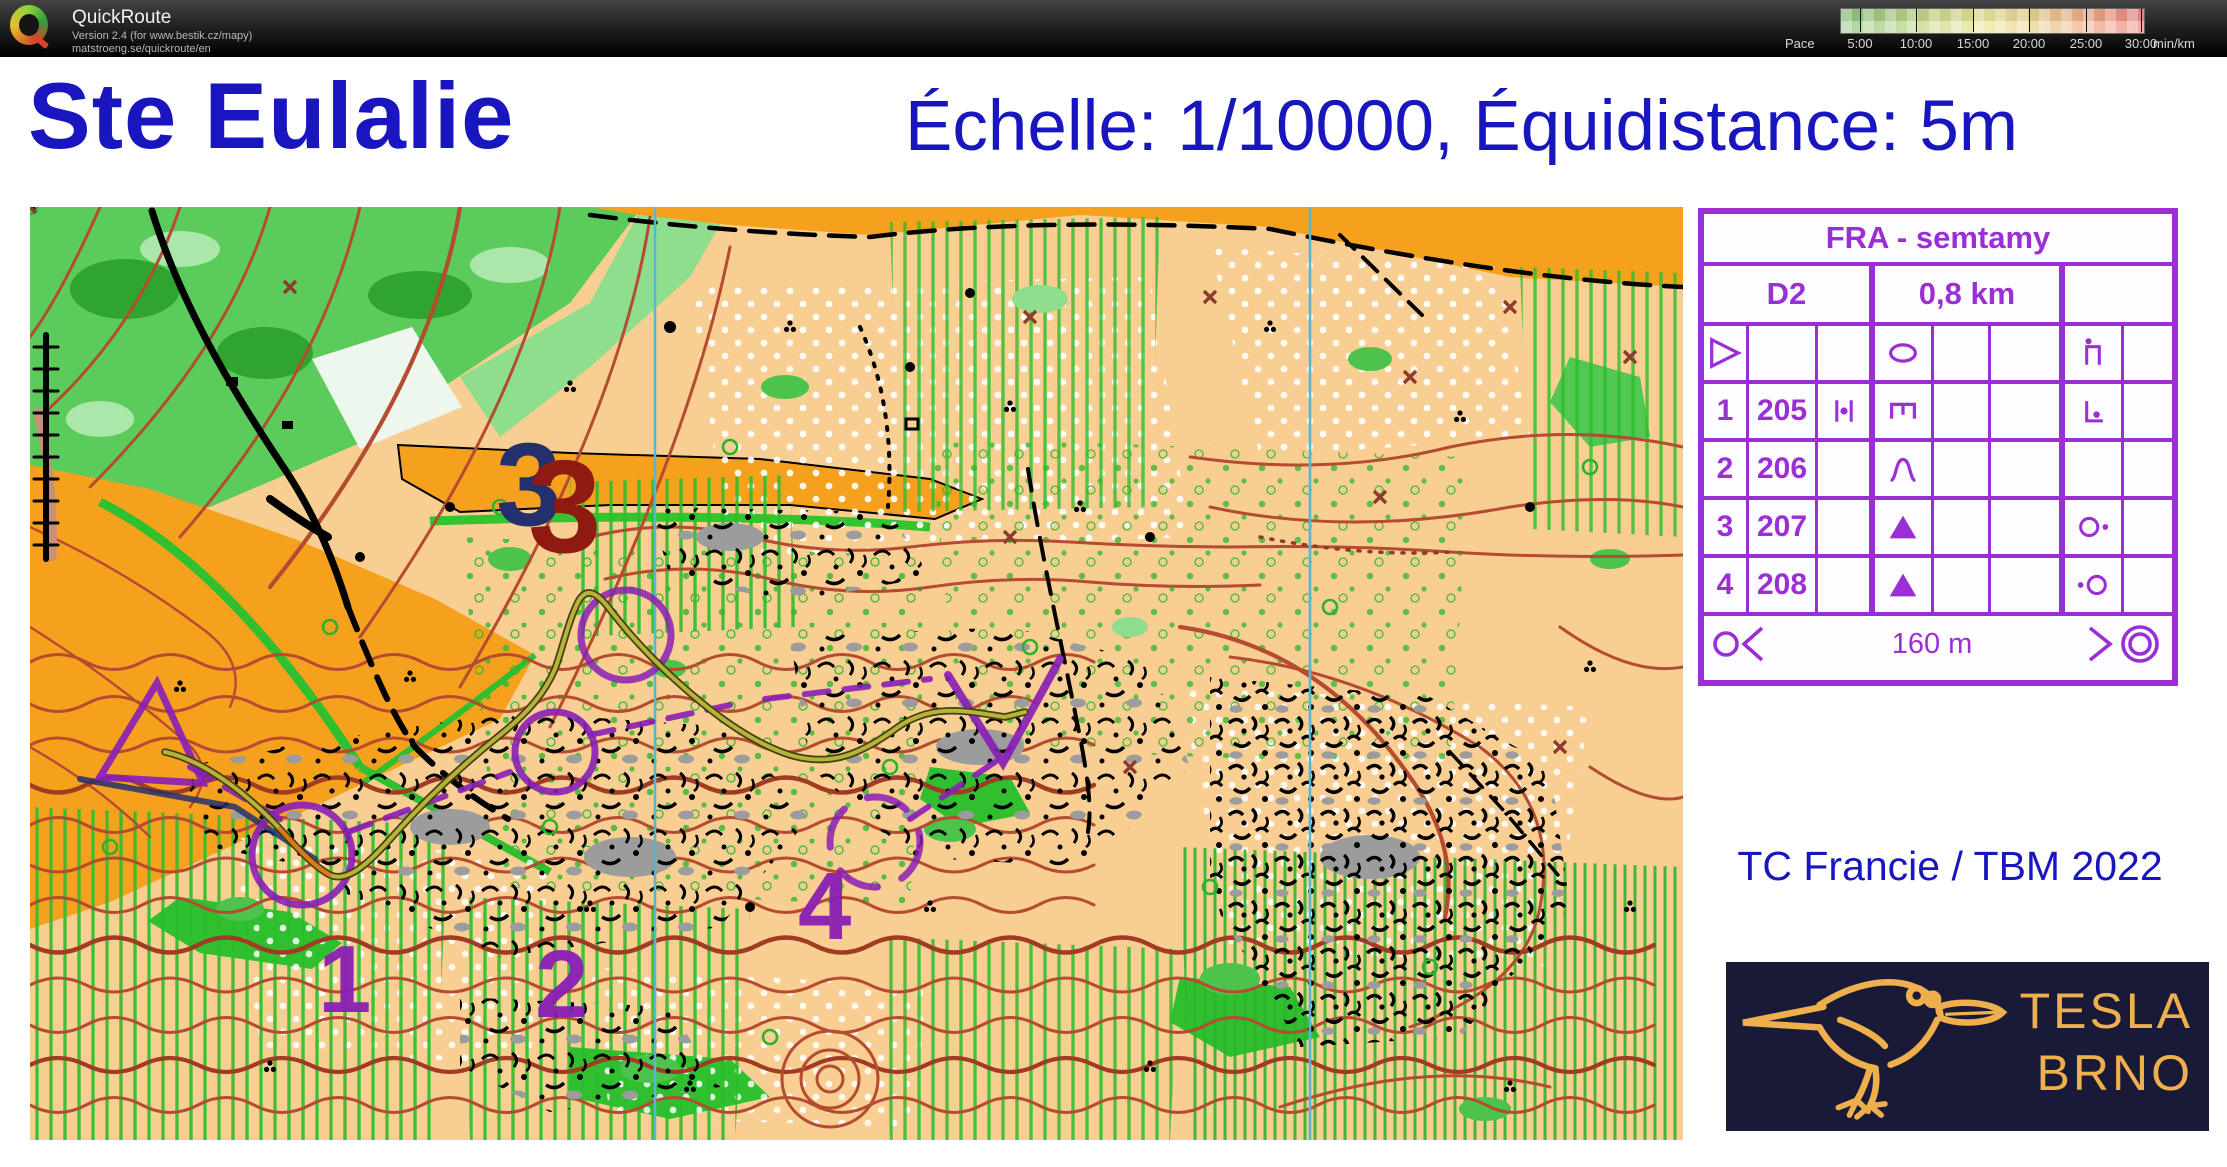 Image resolution: width=2227 pixels, height=1167 pixels. I want to click on course-class-row: D2 0,8 km, so click(1938, 296).